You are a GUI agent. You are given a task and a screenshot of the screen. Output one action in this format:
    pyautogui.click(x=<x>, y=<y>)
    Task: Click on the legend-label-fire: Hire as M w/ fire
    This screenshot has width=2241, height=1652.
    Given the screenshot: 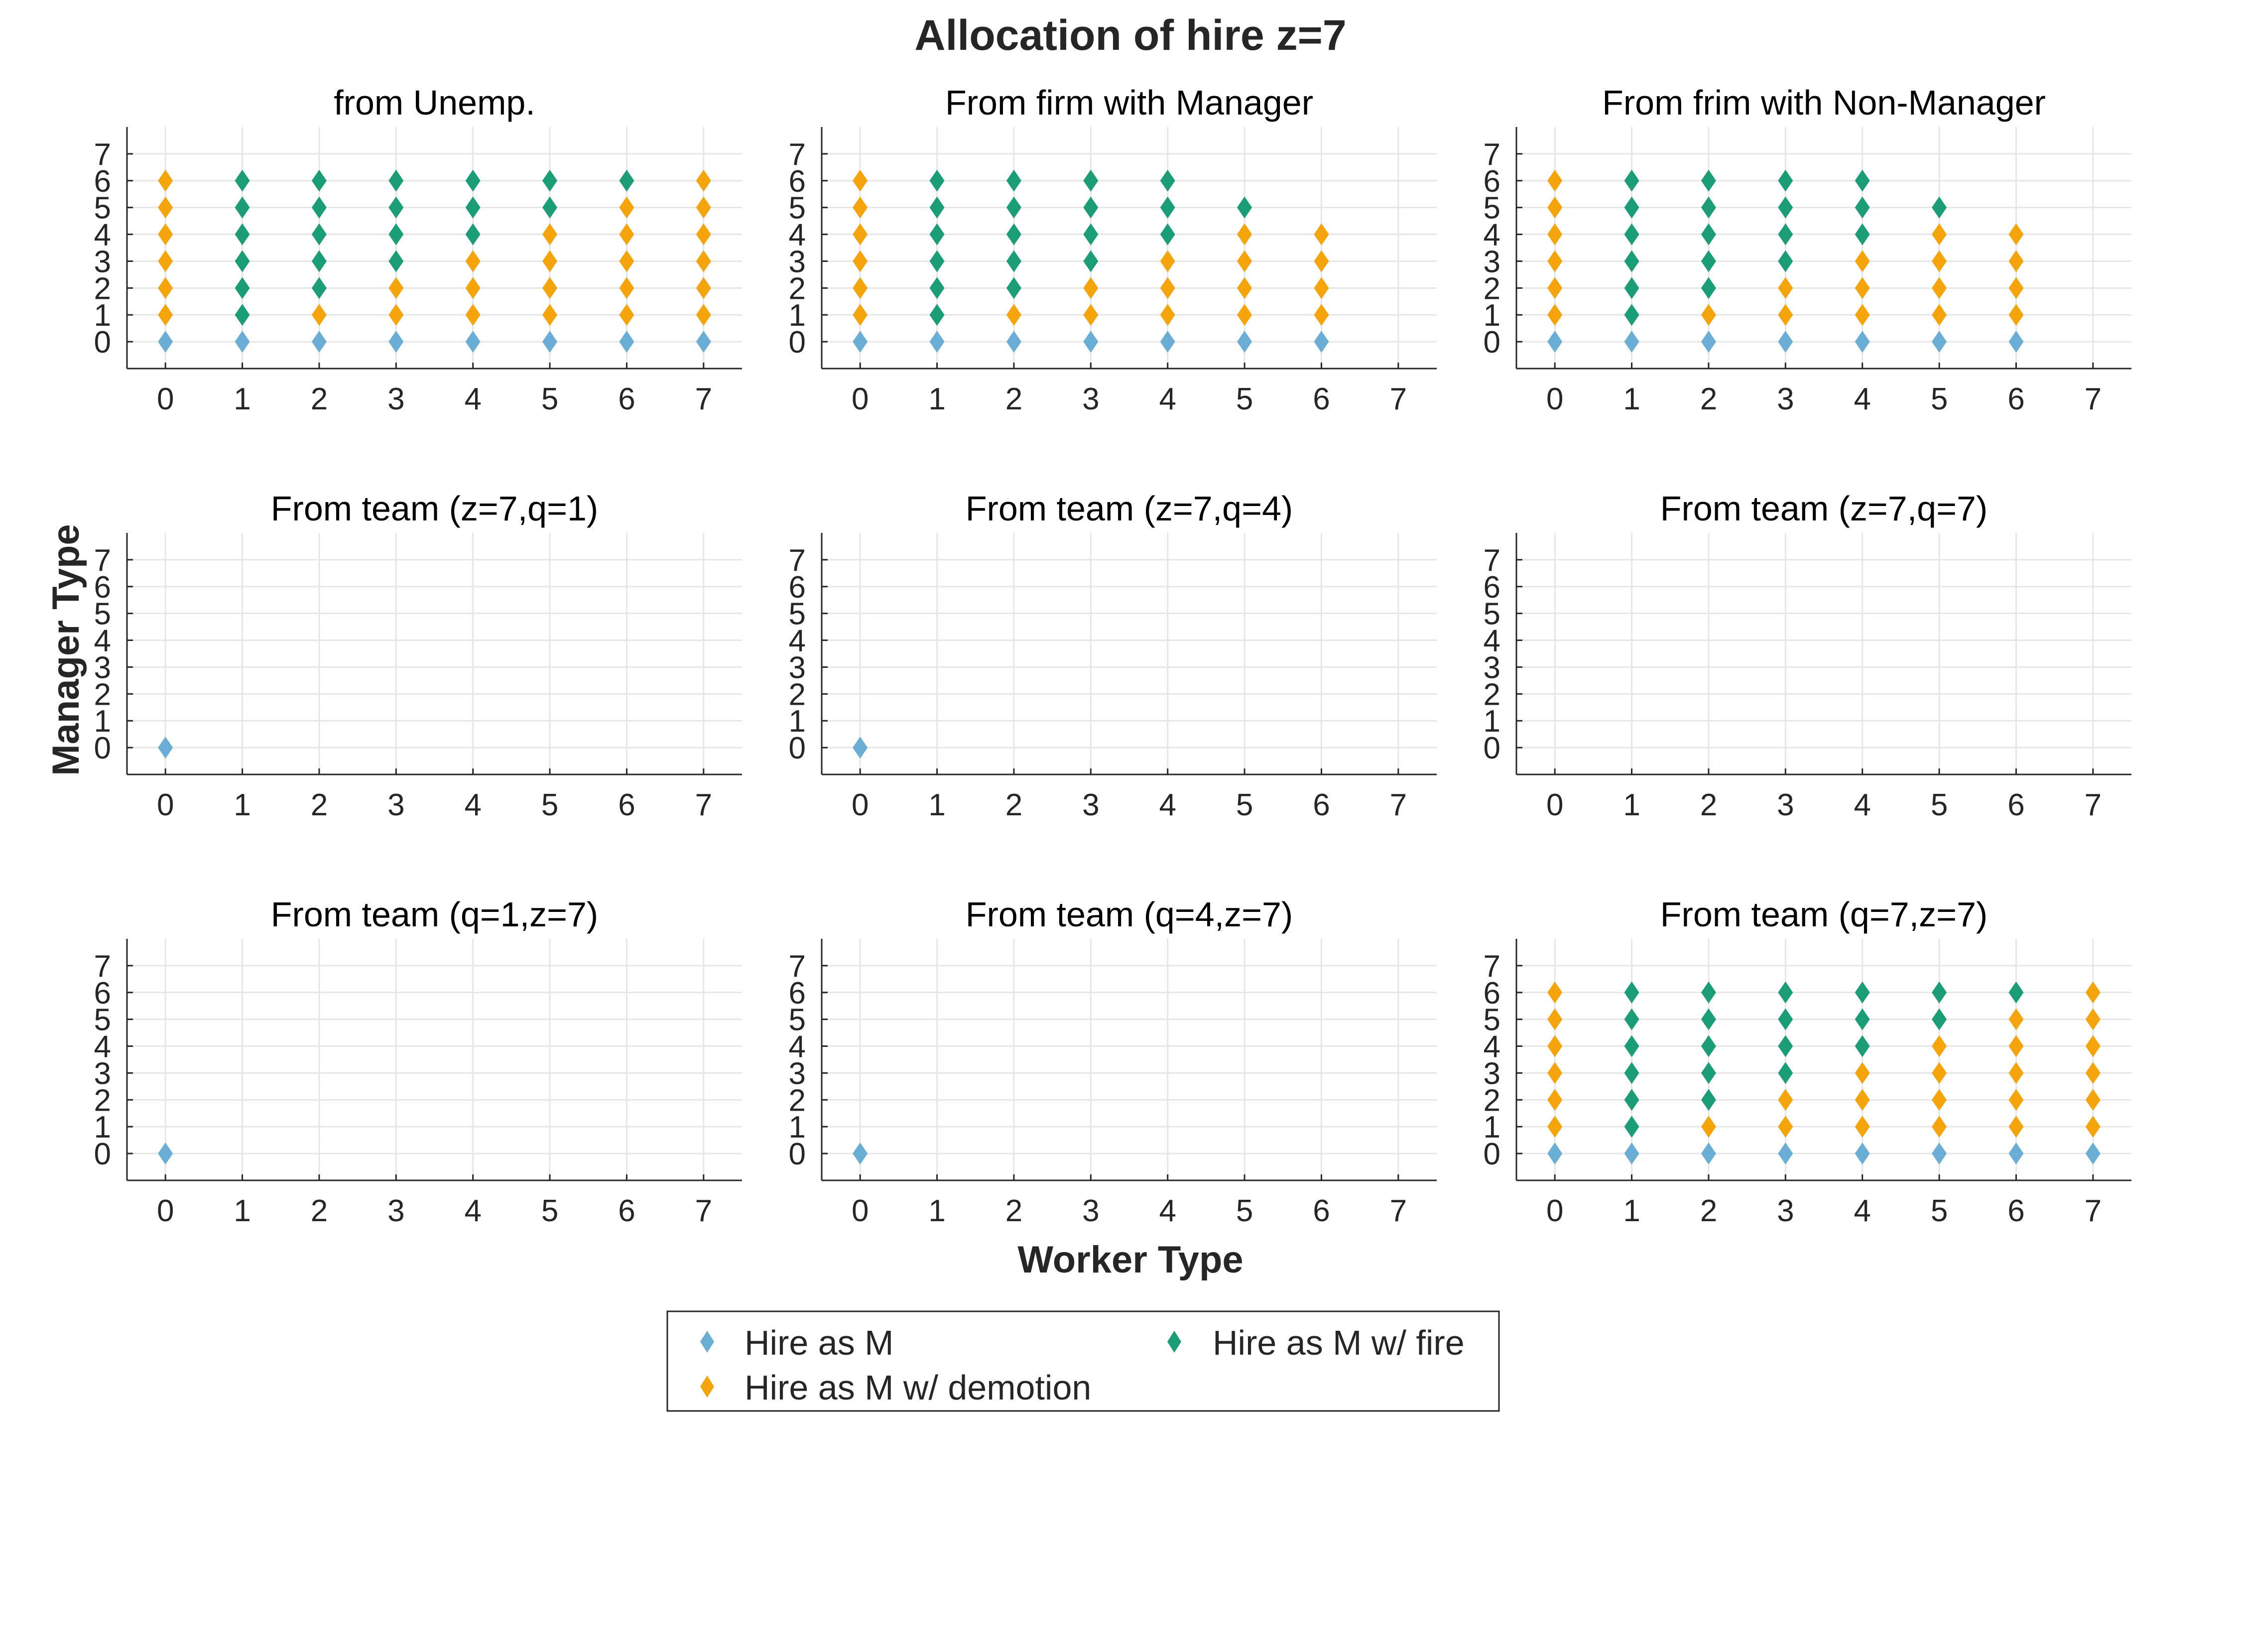 What is the action you would take?
    pyautogui.click(x=1339, y=1343)
    